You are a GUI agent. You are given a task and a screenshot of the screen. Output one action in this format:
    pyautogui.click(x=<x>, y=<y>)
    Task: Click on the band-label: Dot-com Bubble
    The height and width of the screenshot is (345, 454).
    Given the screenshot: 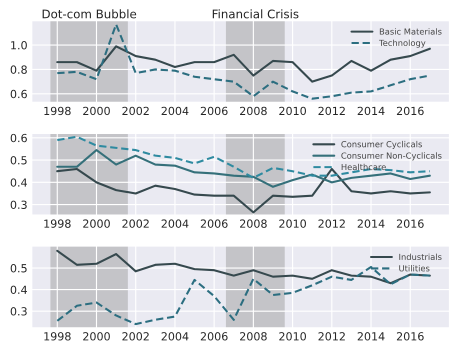 What is the action you would take?
    pyautogui.click(x=89, y=13)
    